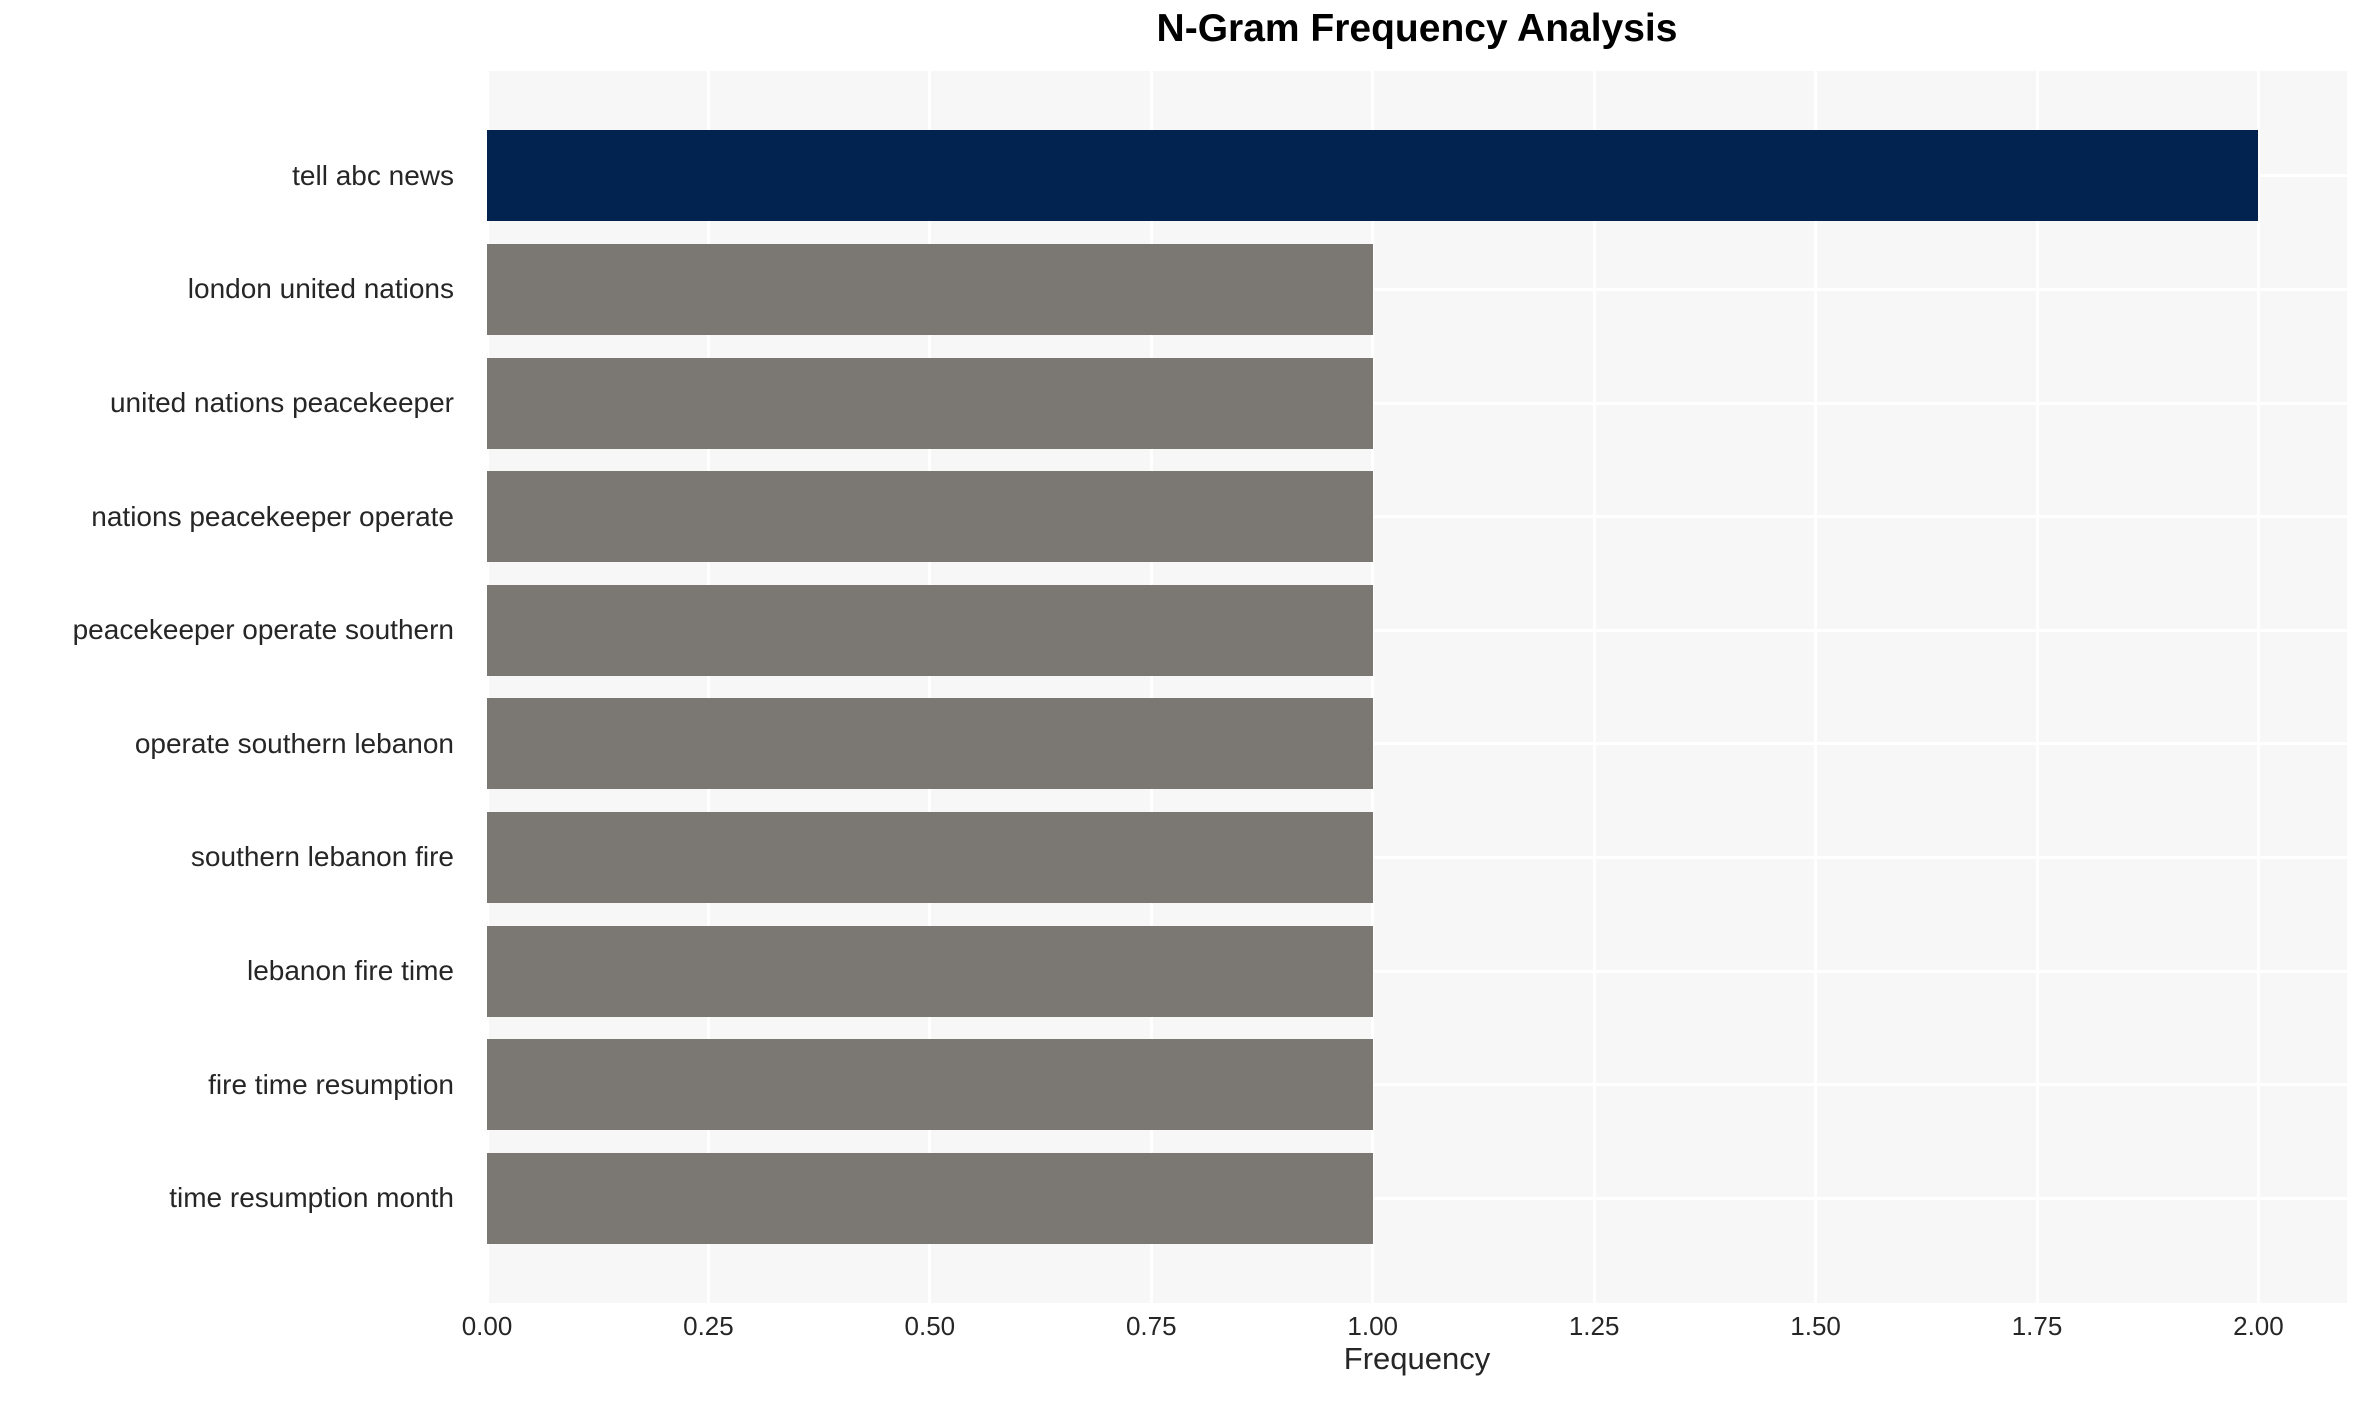 Image resolution: width=2364 pixels, height=1402 pixels. Describe the element at coordinates (1373, 1326) in the screenshot. I see `x-tick-label: 1.00` at that location.